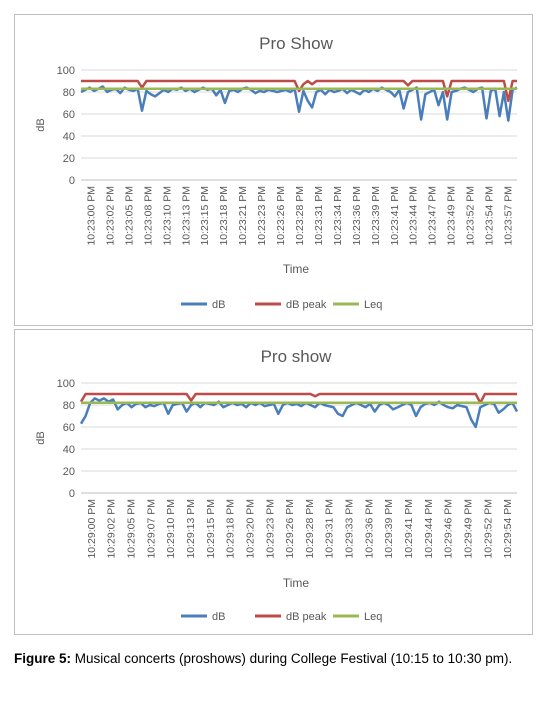 The image size is (548, 704). Describe the element at coordinates (186, 216) in the screenshot. I see `x-tick-label: 10:23:13 PM` at that location.